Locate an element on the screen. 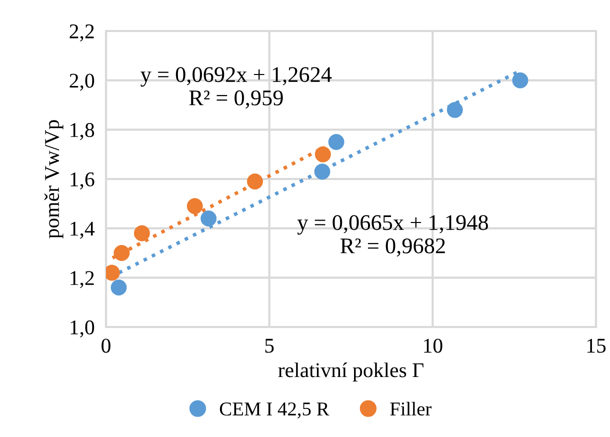  annotation: y = 0,0692x + 1,2624 R² = 0,959 is located at coordinates (236, 88).